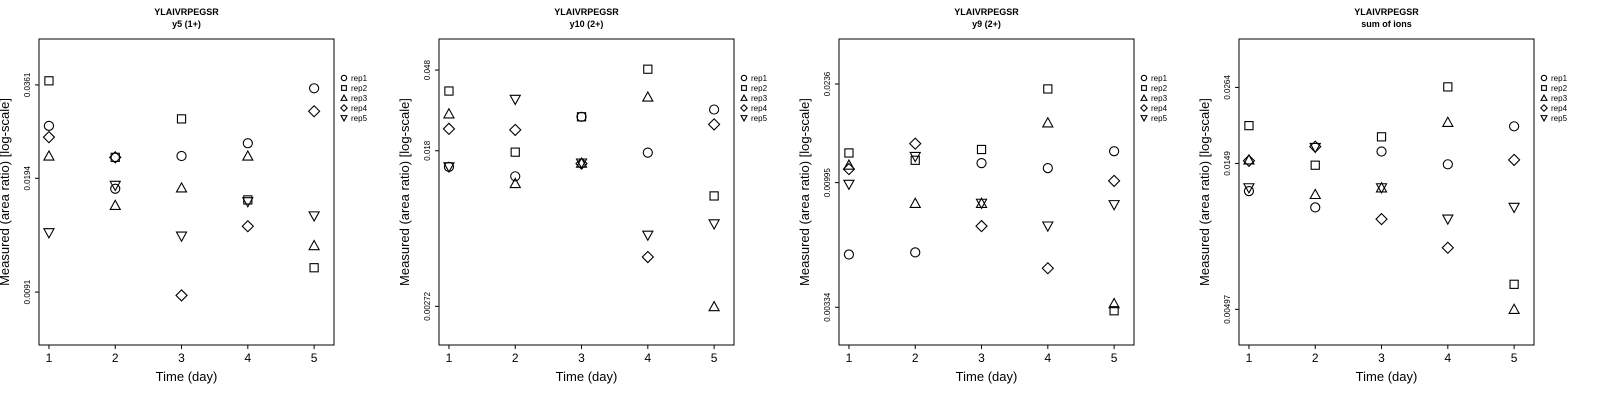 This screenshot has height=400, width=1600. Describe the element at coordinates (1204, 192) in the screenshot. I see `y-axis-label: Measured (area ratio) [log-scale]` at that location.